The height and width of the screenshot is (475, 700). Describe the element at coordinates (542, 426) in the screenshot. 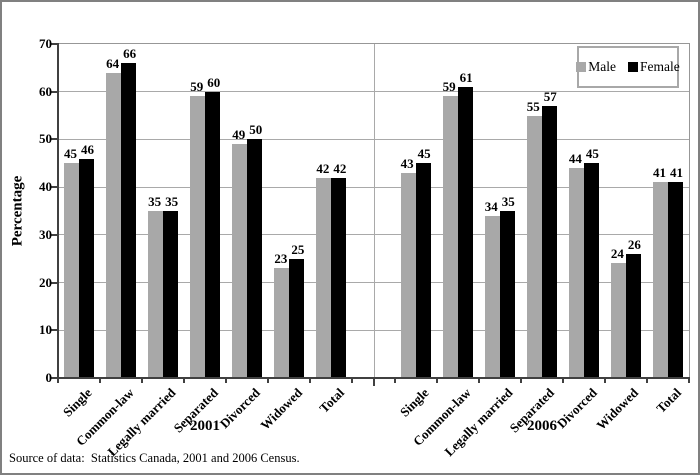

I see `year-label-2006: 2006` at that location.